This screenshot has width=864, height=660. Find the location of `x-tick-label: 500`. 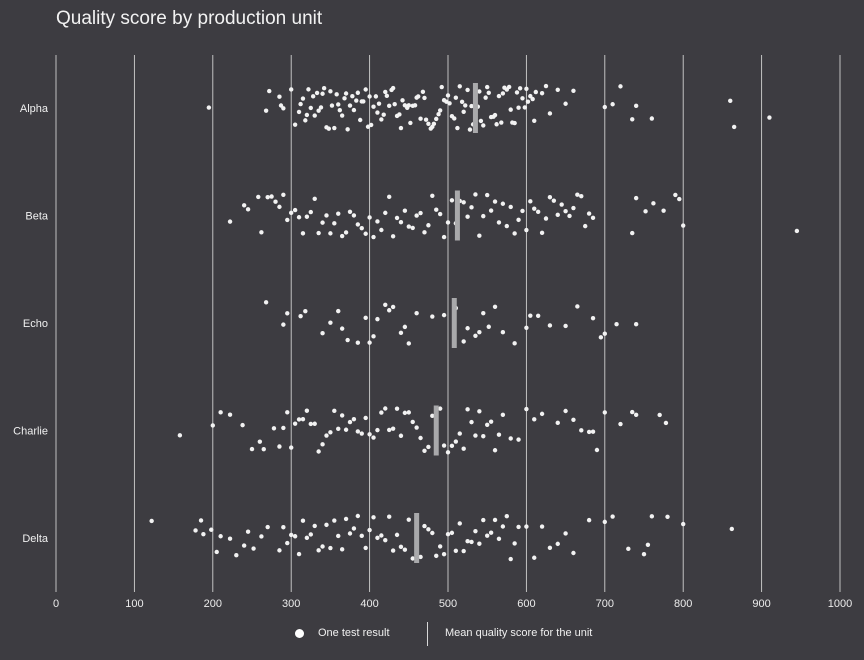

x-tick-label: 500 is located at coordinates (448, 604).